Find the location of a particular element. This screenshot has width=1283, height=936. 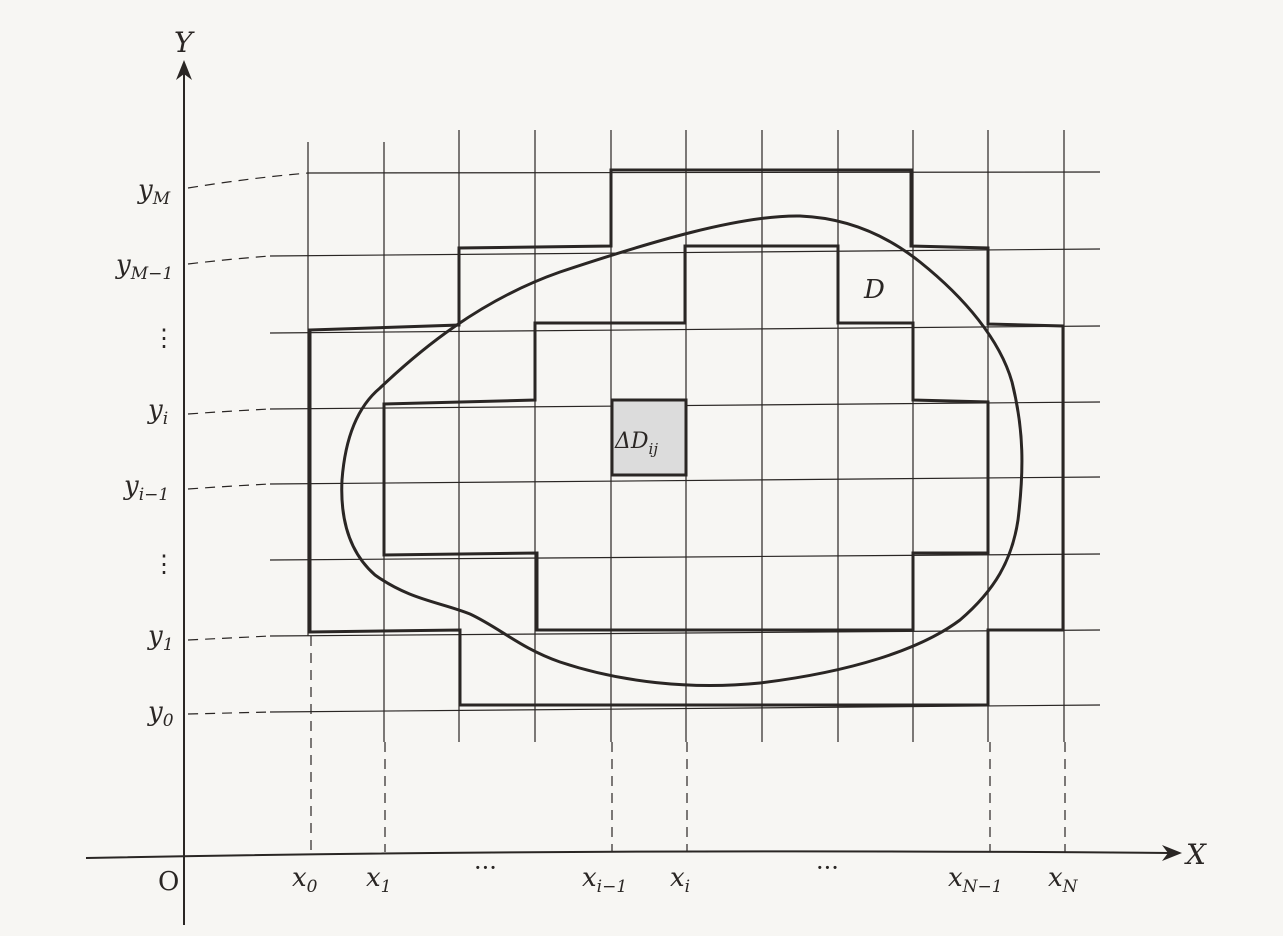

x-tick-label: xi is located at coordinates (680, 880).